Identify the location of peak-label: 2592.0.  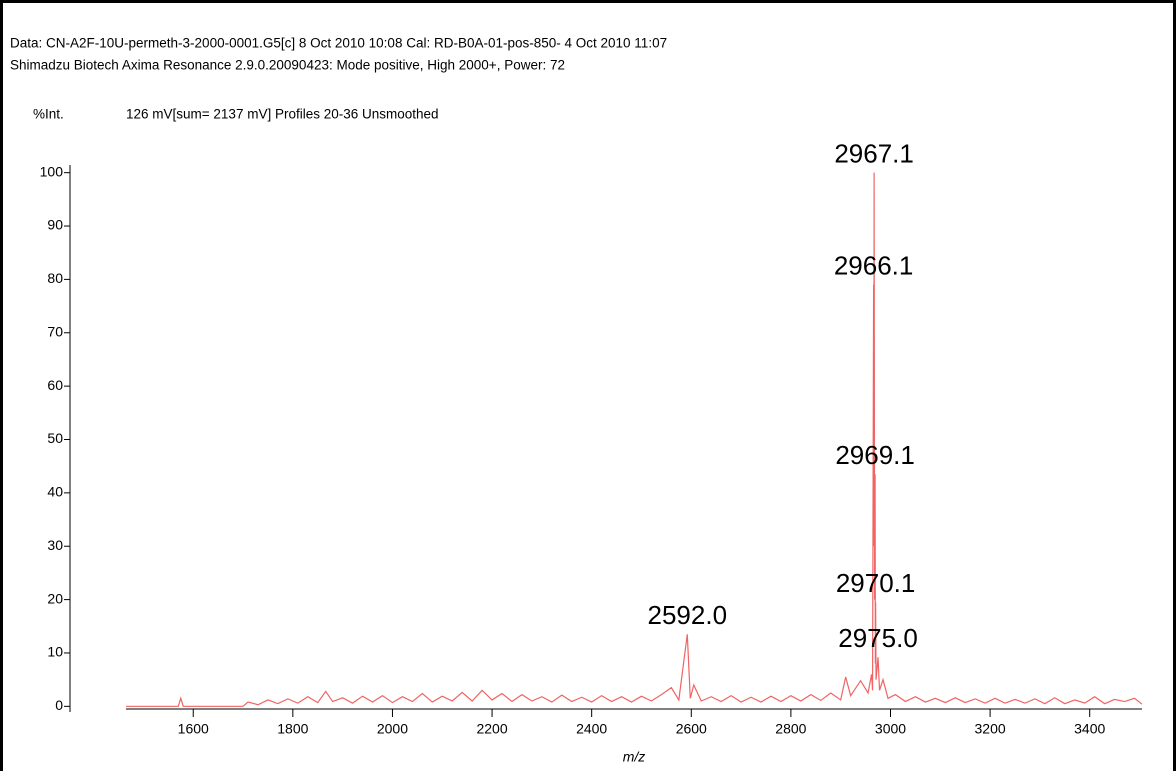
(688, 615).